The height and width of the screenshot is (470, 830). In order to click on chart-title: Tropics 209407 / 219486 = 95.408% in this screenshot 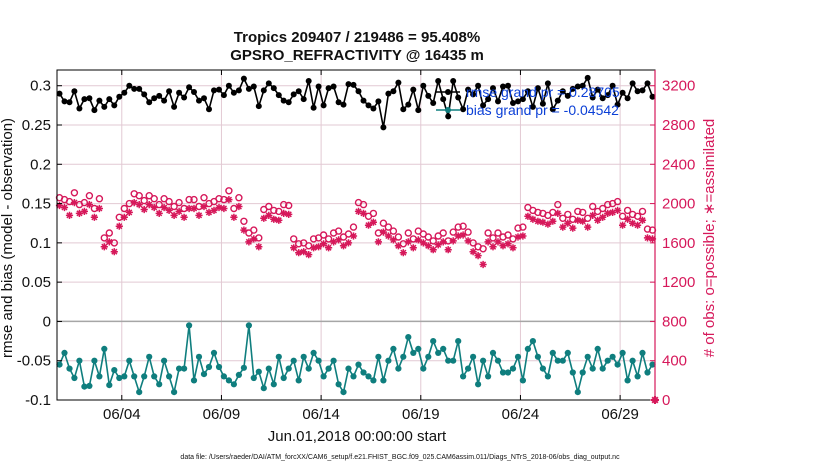, I will do `click(357, 37)`.